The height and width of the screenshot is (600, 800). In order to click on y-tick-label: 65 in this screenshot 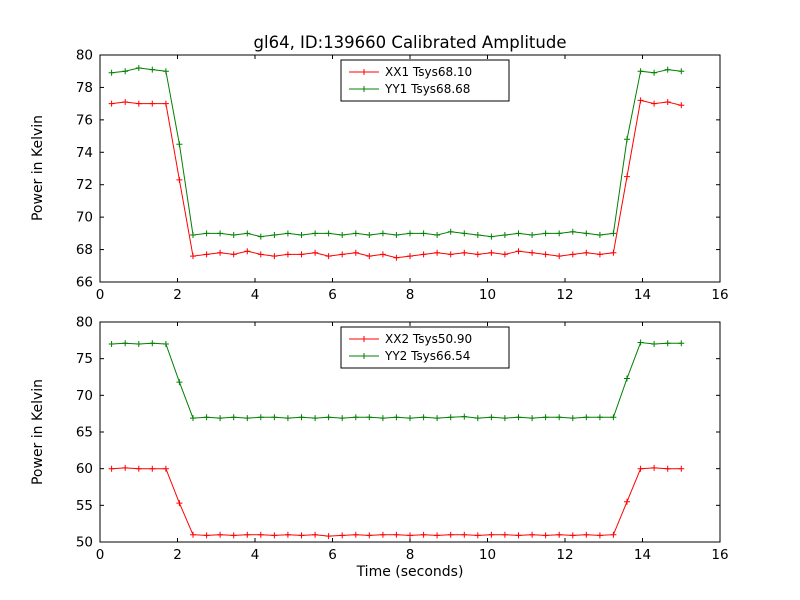, I will do `click(84, 433)`.